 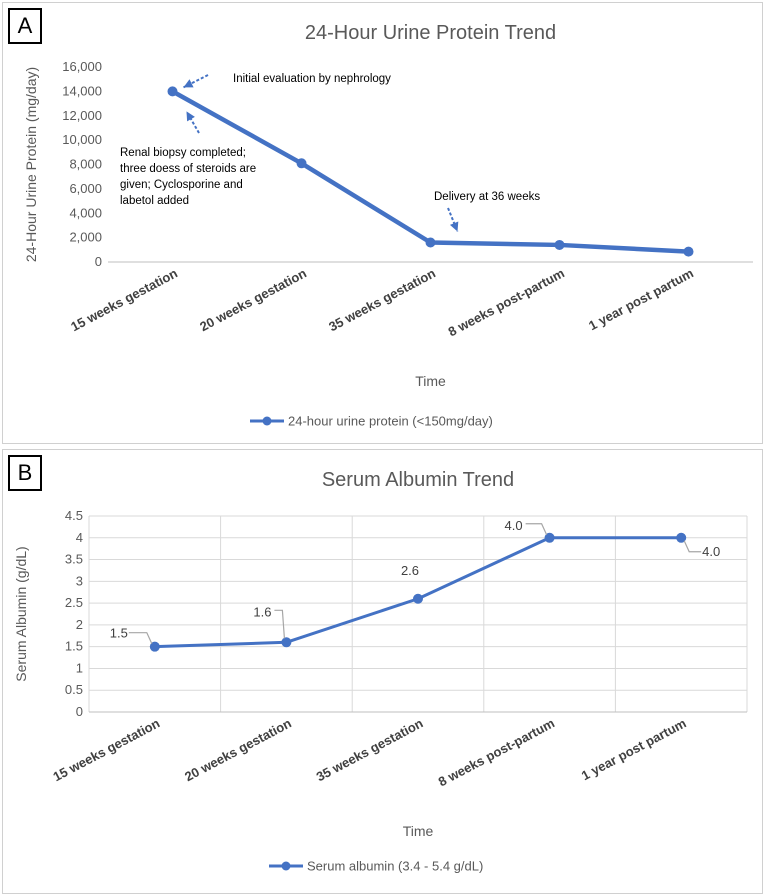 I want to click on panel-label-b: B, so click(x=25, y=473).